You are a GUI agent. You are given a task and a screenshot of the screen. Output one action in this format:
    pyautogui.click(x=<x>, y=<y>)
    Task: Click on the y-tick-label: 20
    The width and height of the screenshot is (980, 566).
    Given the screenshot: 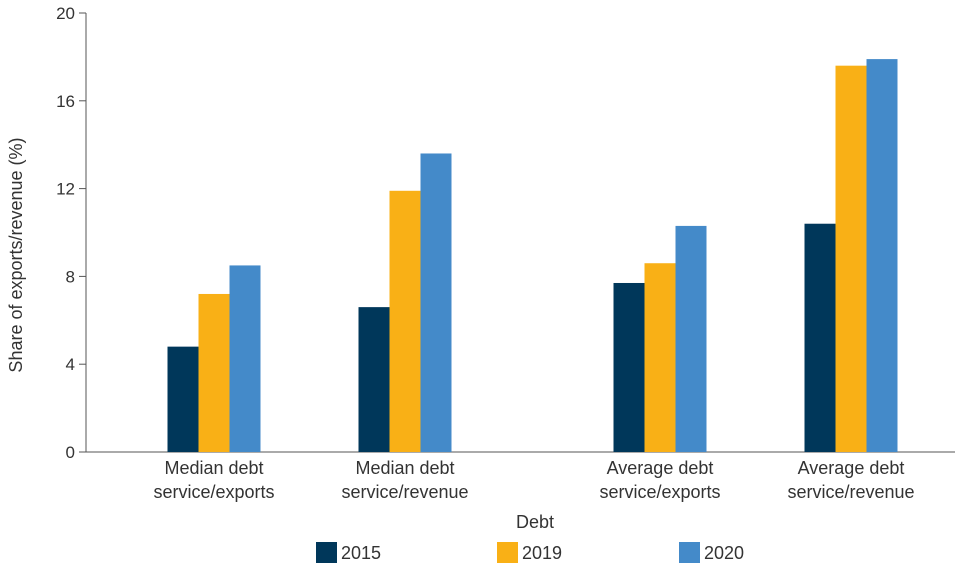 What is the action you would take?
    pyautogui.click(x=65, y=13)
    